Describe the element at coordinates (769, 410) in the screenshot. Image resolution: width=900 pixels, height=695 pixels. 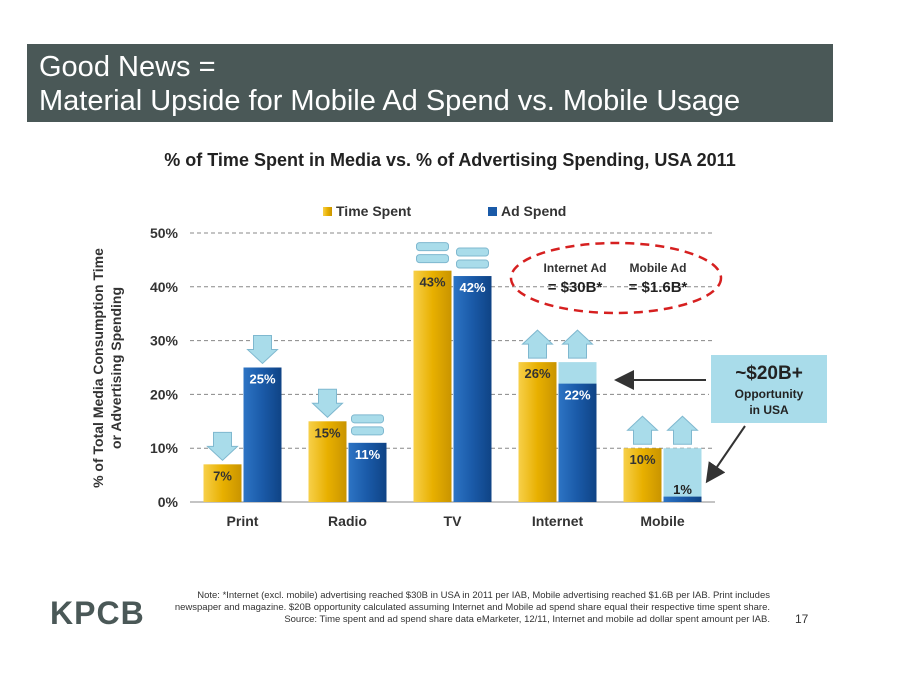
I see `opportunity-line2: in USA` at that location.